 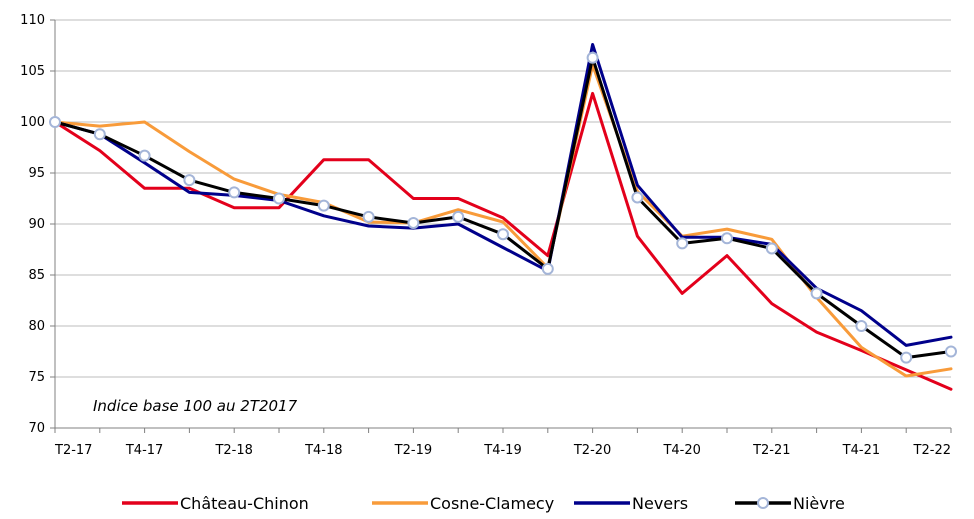 What do you see at coordinates (771, 450) in the screenshot?
I see `x-tick-label: T2-21` at bounding box center [771, 450].